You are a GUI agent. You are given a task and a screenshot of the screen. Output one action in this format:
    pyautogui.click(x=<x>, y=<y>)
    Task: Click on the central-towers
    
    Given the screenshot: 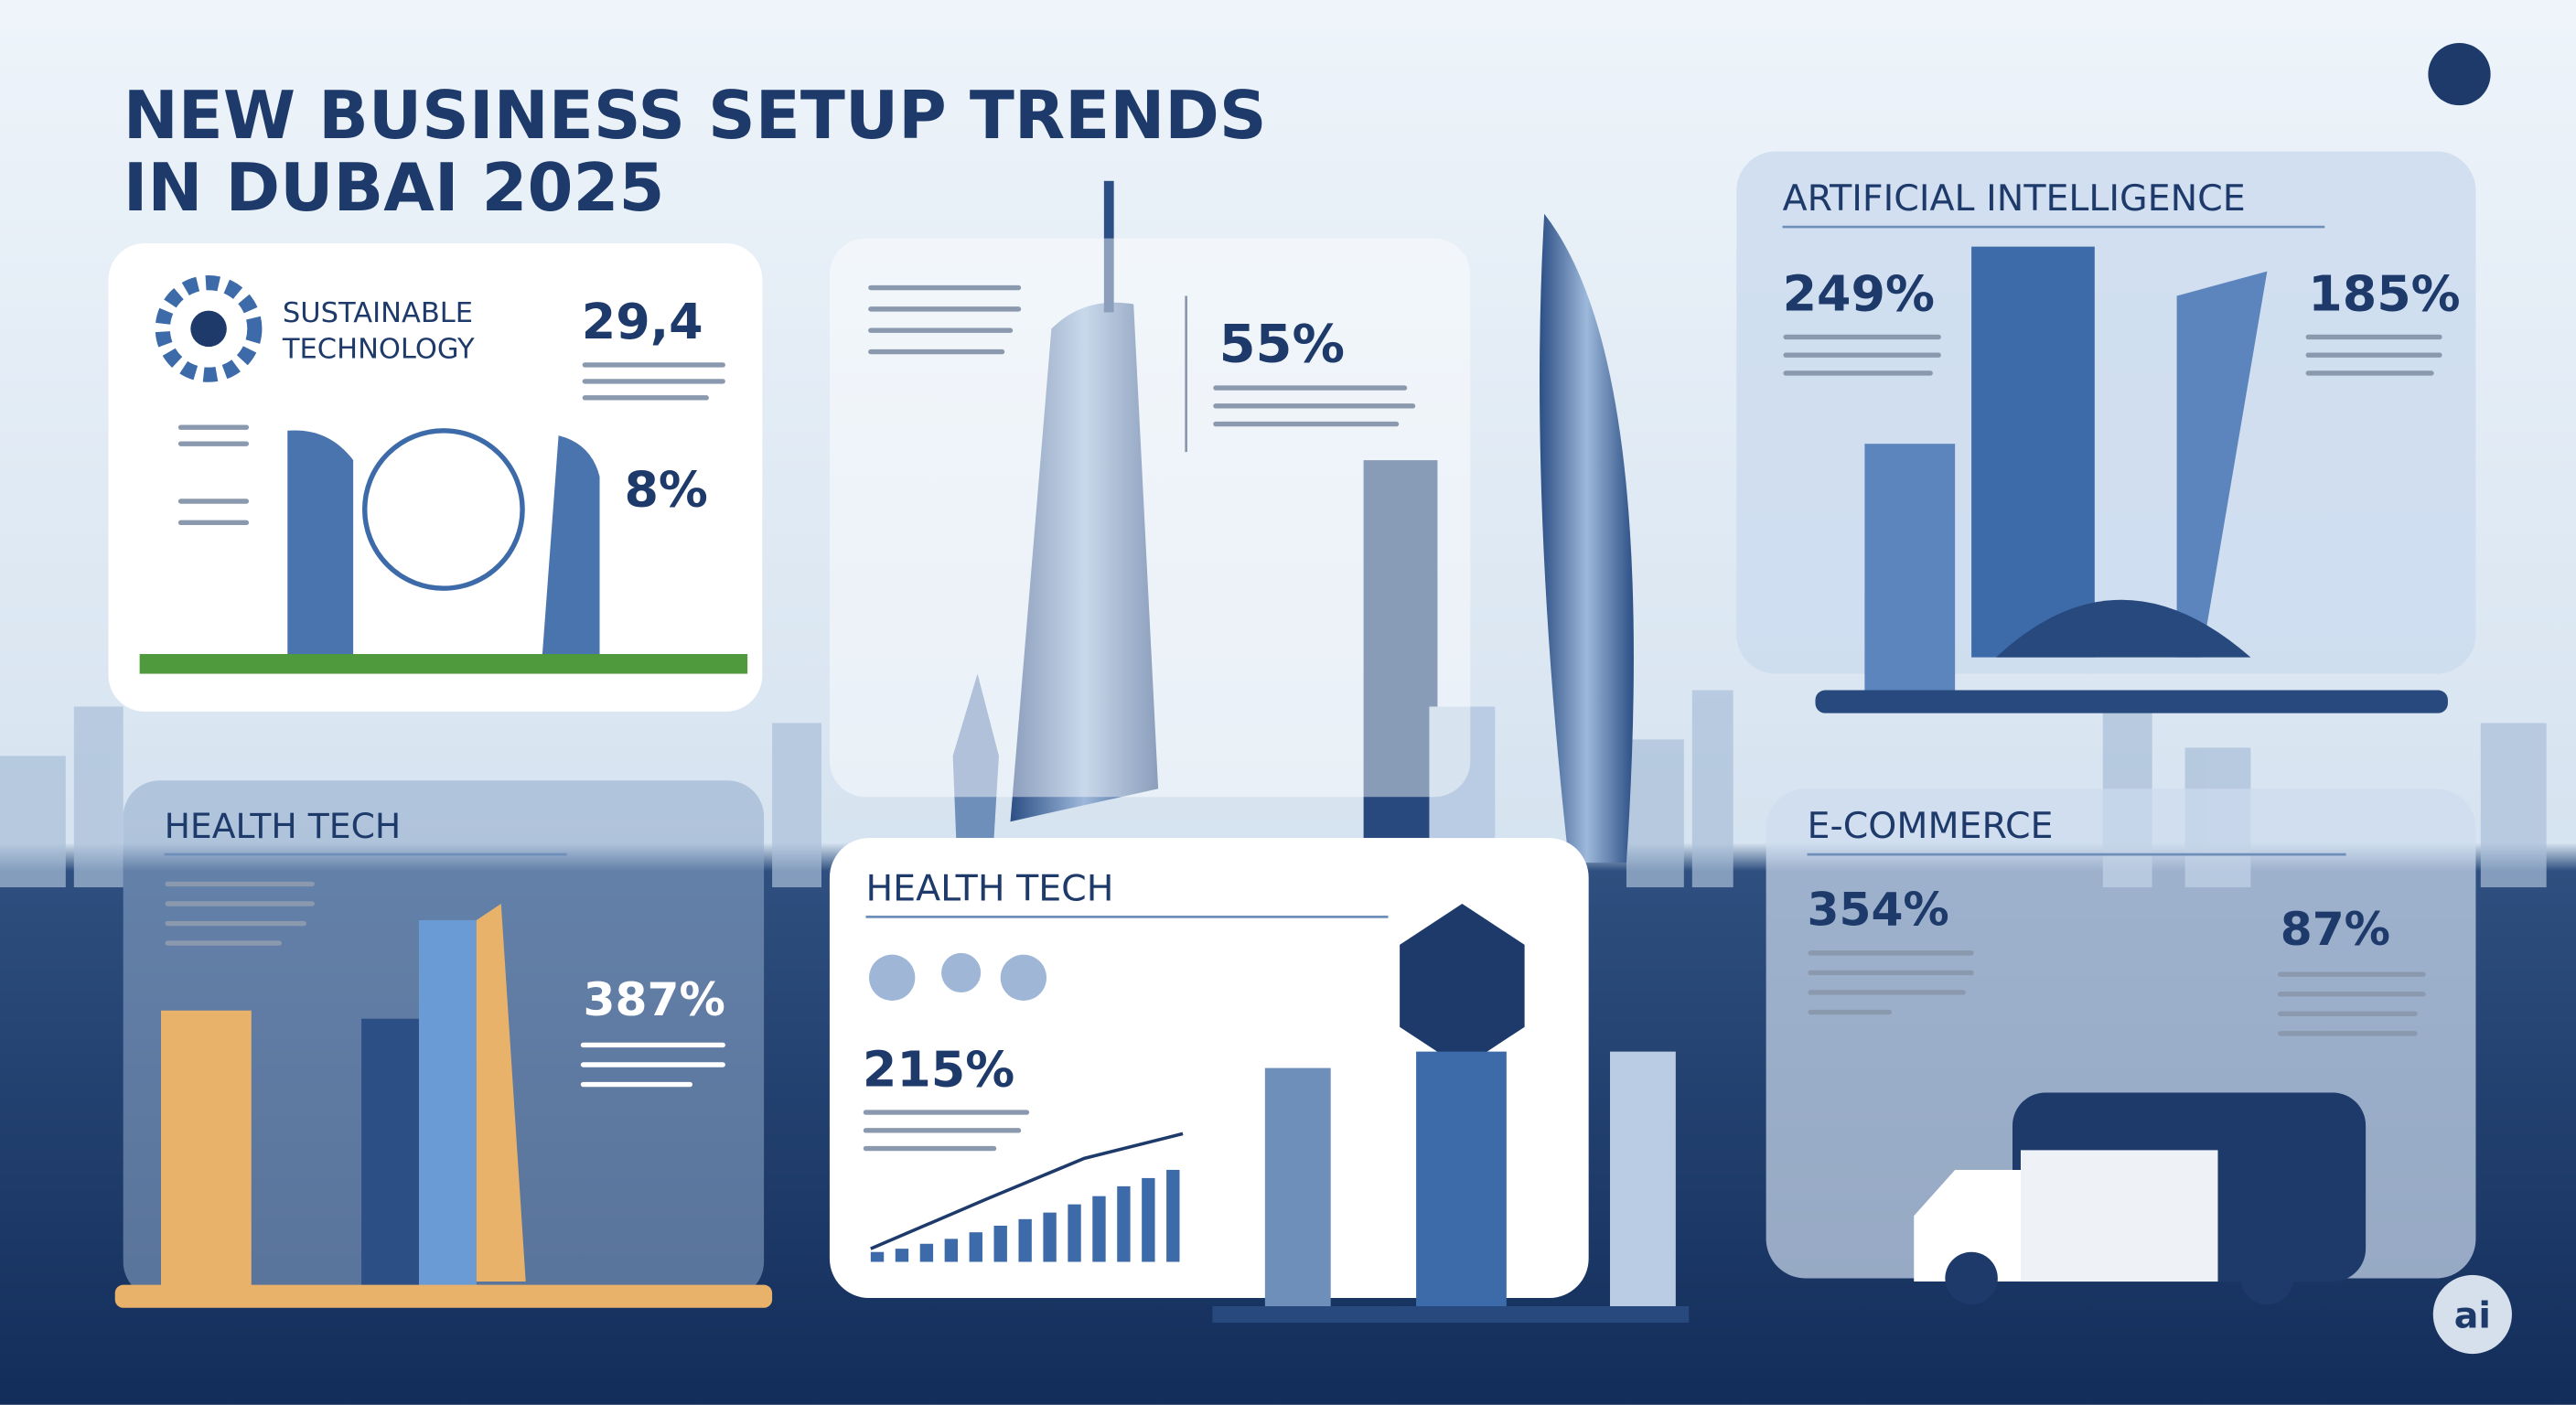 What is the action you would take?
    pyautogui.click(x=1293, y=521)
    